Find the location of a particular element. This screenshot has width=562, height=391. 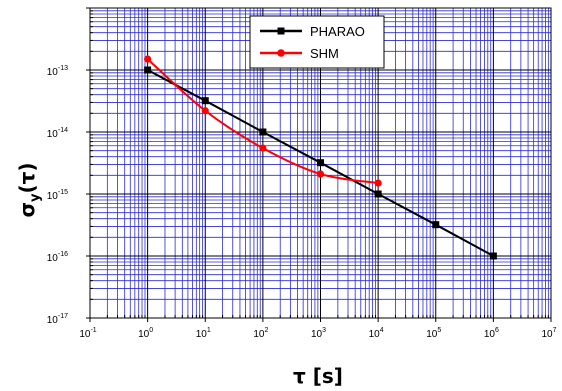

x-tick-labels: 10⁻¹ 10⁰ 10¹ 10² 10³ 10⁴ 10⁵ 10⁶ 10⁷ is located at coordinates (317, 333).